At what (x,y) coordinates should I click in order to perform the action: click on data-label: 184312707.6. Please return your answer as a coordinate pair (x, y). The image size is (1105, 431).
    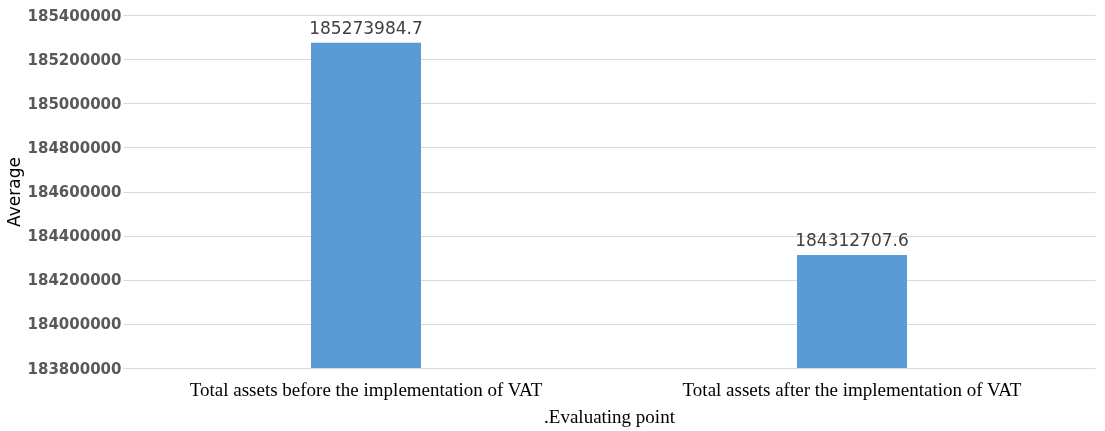
    Looking at the image, I should click on (852, 239).